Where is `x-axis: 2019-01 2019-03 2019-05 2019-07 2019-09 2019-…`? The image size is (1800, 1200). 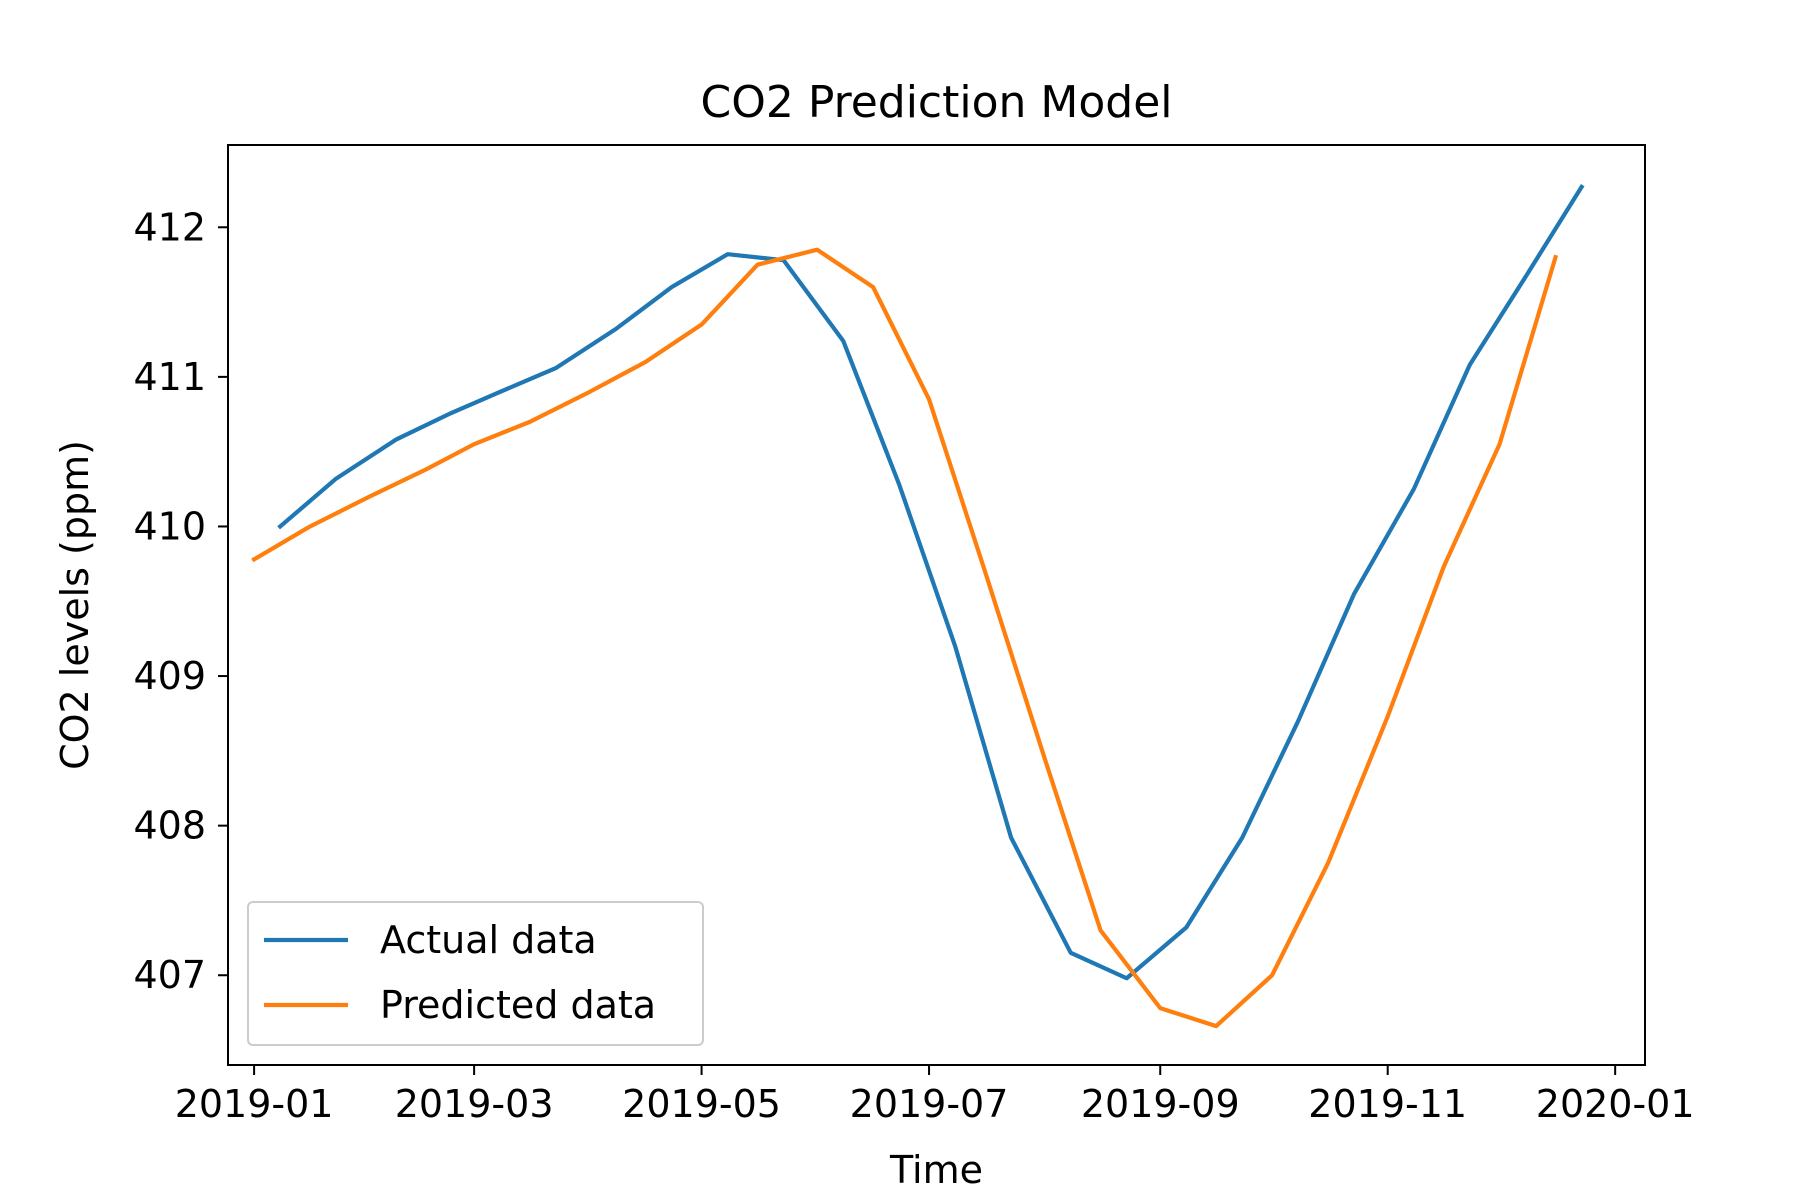 x-axis: 2019-01 2019-03 2019-05 2019-07 2019-09 2019-… is located at coordinates (935, 1095).